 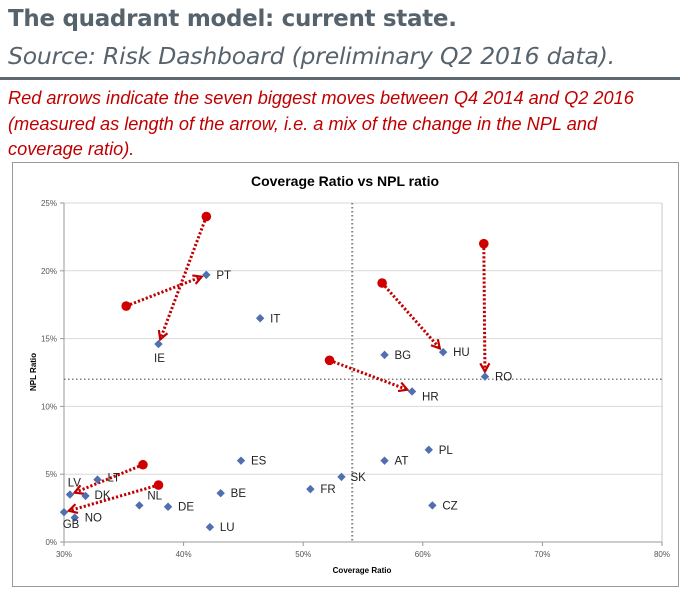 I want to click on point-be, so click(x=220, y=493).